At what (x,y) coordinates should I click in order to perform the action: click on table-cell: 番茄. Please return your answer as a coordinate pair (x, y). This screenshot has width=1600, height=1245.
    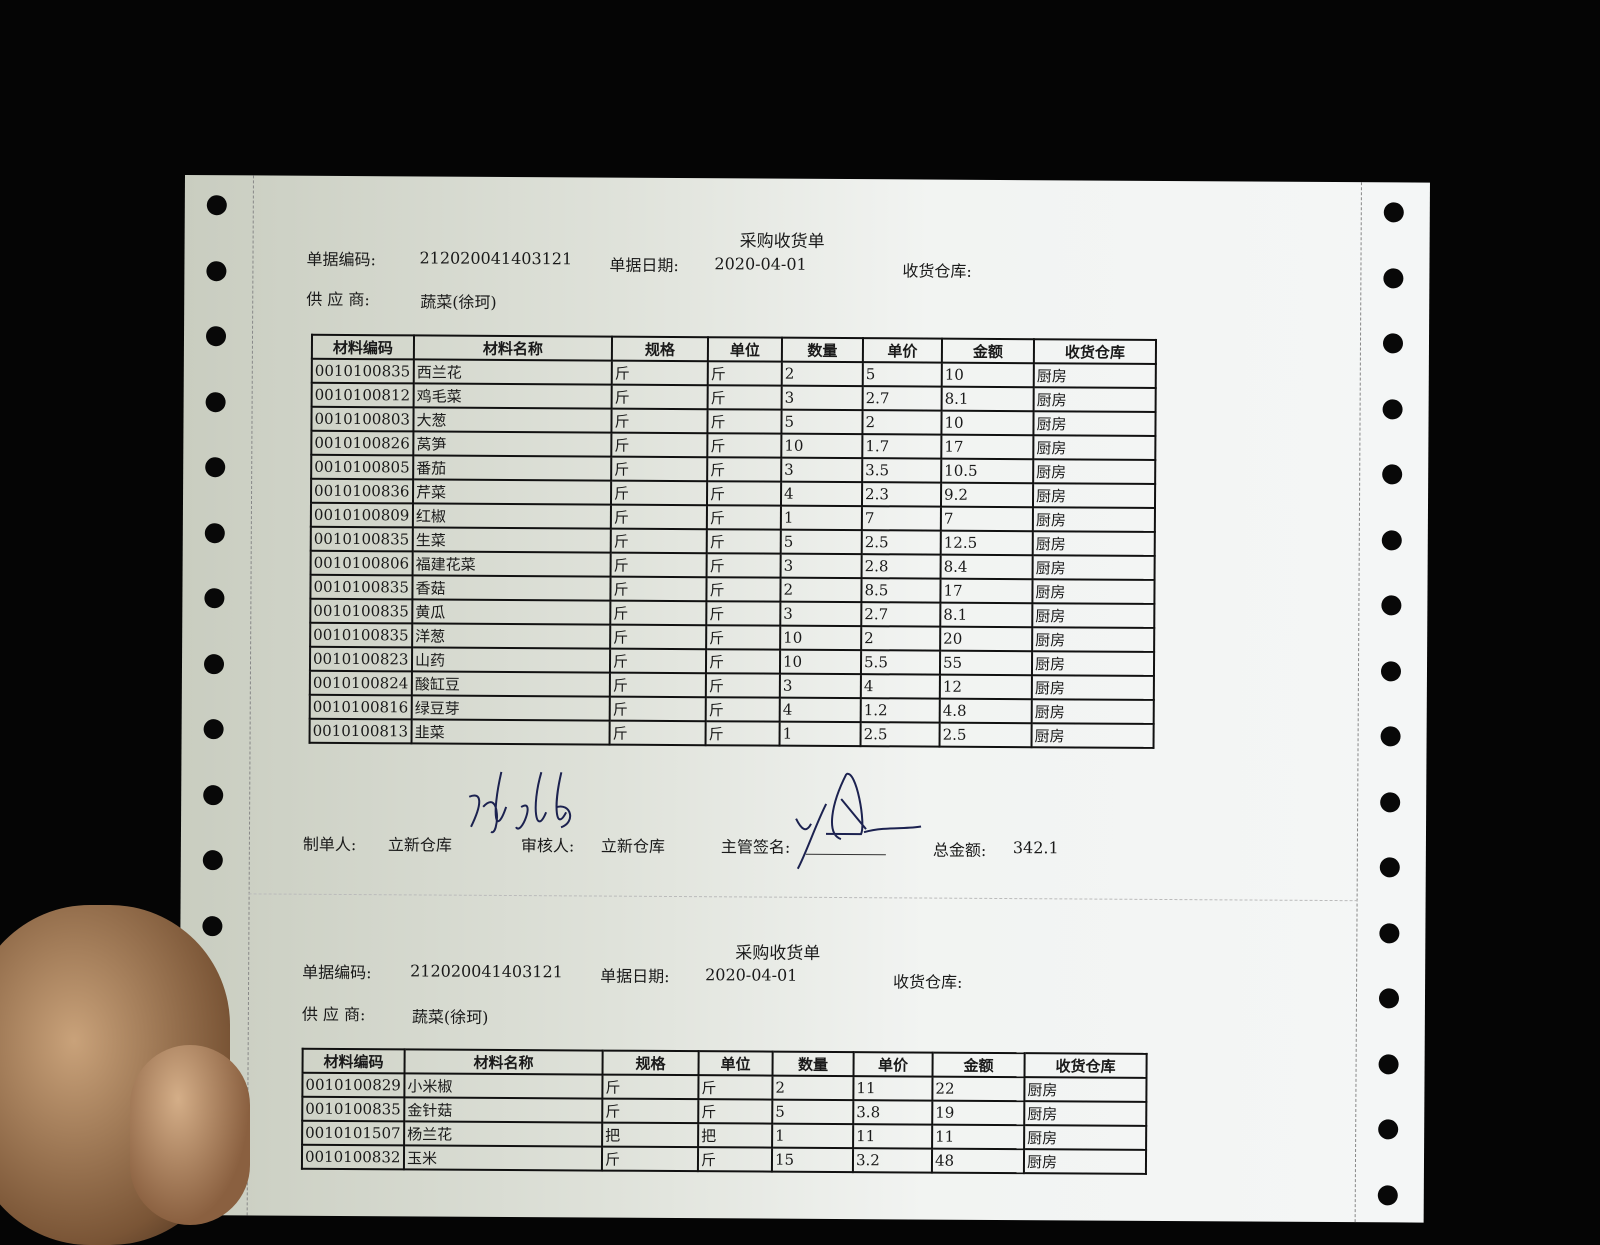
    Looking at the image, I should click on (512, 468).